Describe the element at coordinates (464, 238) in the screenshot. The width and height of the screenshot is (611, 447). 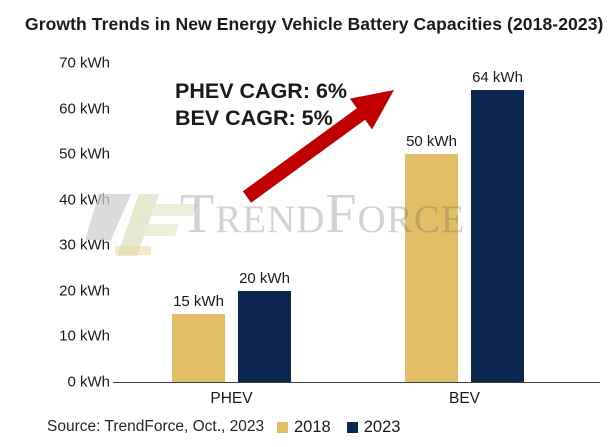
I see `bar-group-bev: 50 kWh 64 kWh BEV` at that location.